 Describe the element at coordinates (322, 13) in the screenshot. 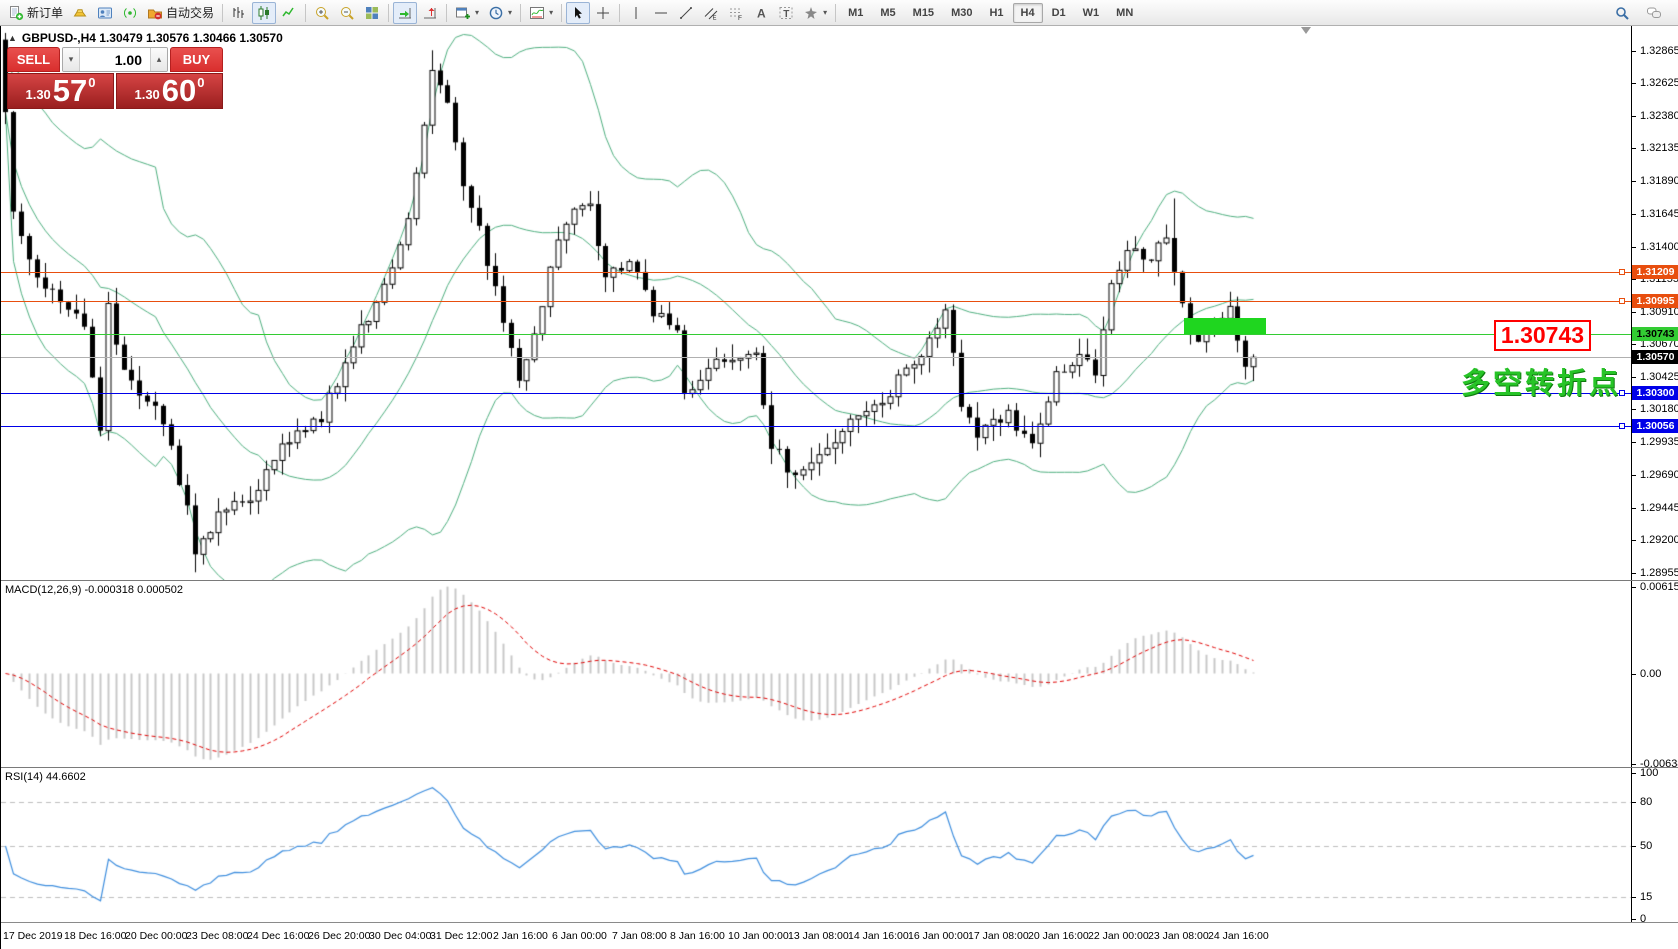

I see `zoom-in-button` at that location.